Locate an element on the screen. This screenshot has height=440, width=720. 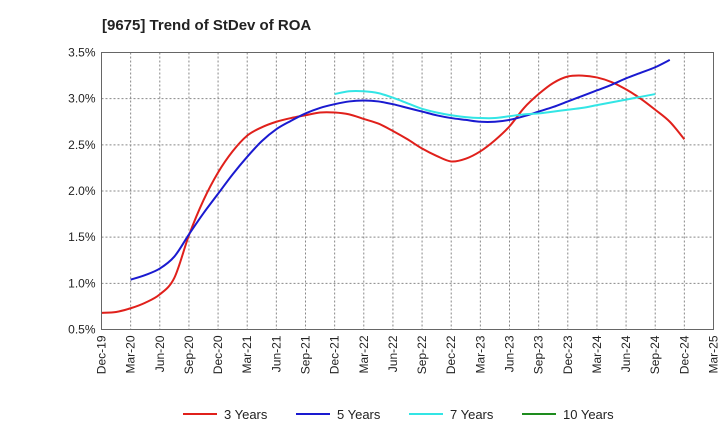
x-tick-label: Mar-20 is located at coordinates (131, 354).